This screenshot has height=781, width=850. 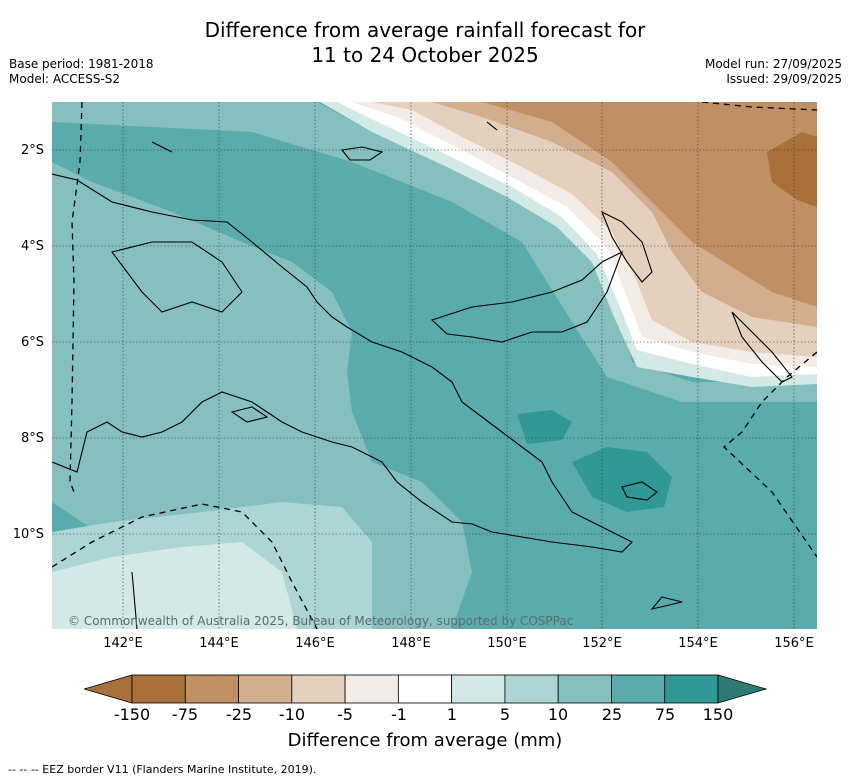 I want to click on lon-label-156e: 156°E, so click(x=794, y=643).